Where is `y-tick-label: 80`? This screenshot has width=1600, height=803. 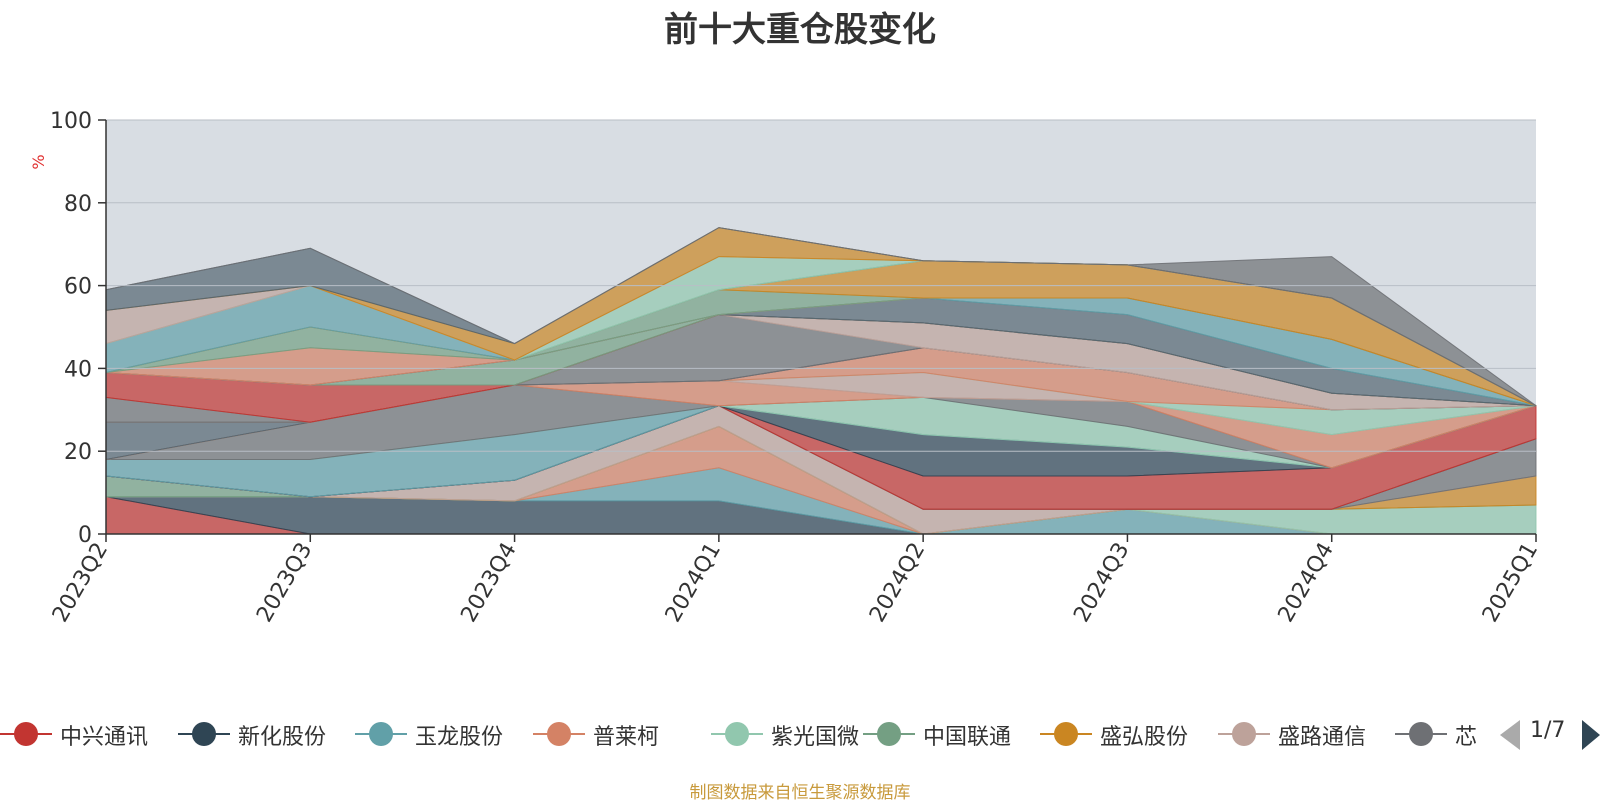 y-tick-label: 80 is located at coordinates (78, 204).